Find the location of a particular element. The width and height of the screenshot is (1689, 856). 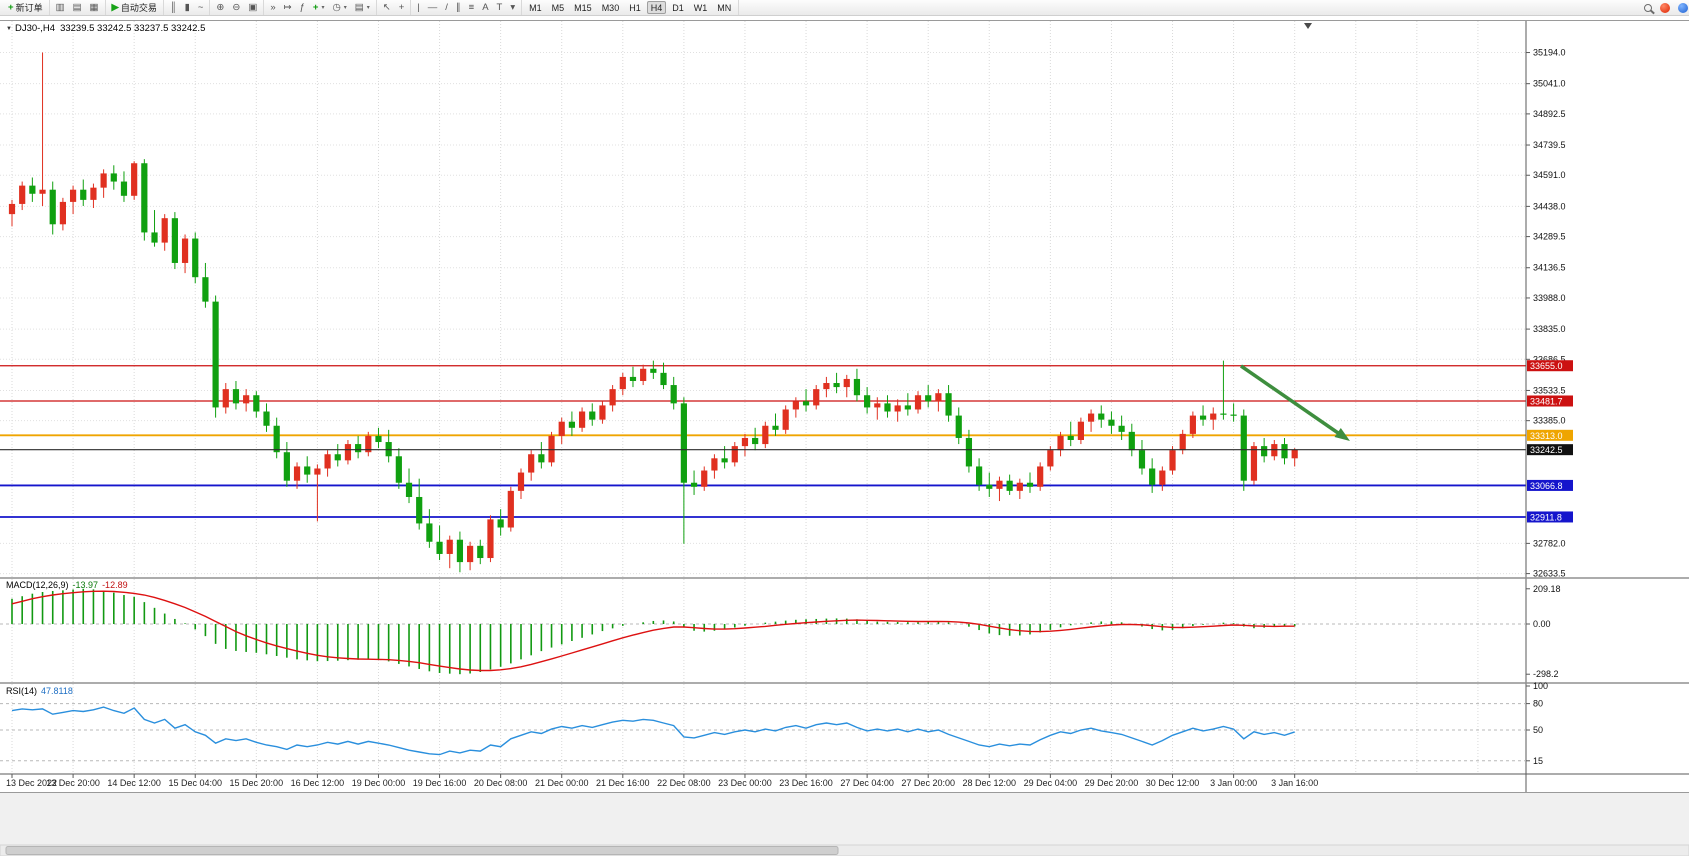

trend-arrow-annotation is located at coordinates (1295, 402).